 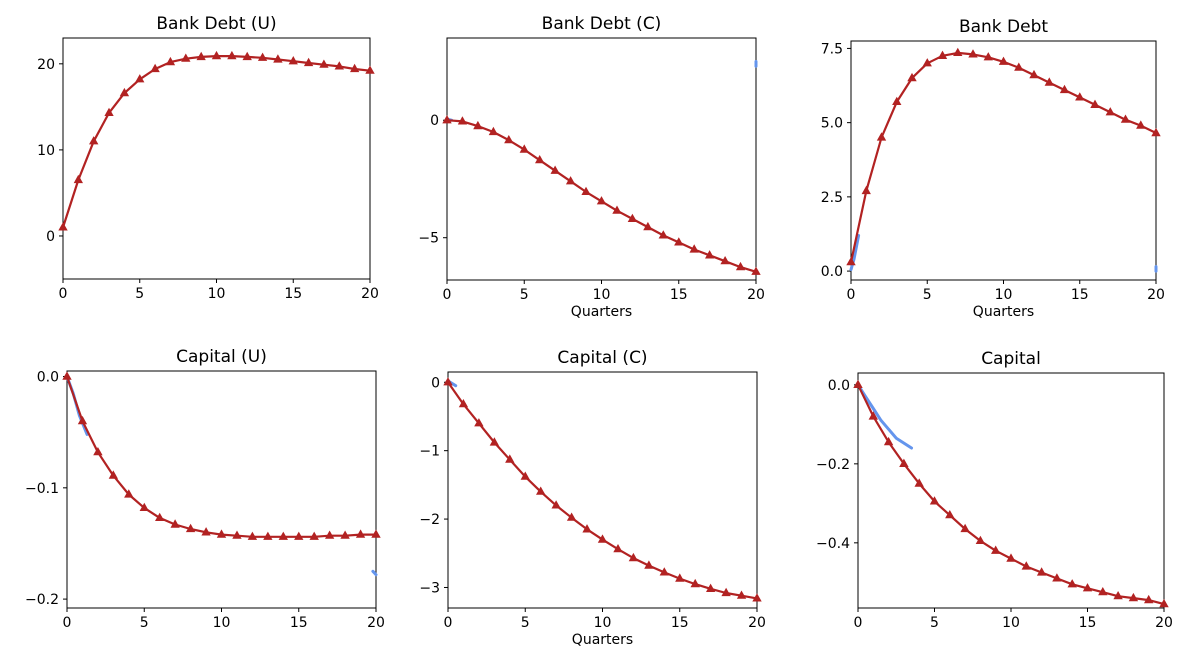 I want to click on y-tick-label: −3, so click(x=429, y=588).